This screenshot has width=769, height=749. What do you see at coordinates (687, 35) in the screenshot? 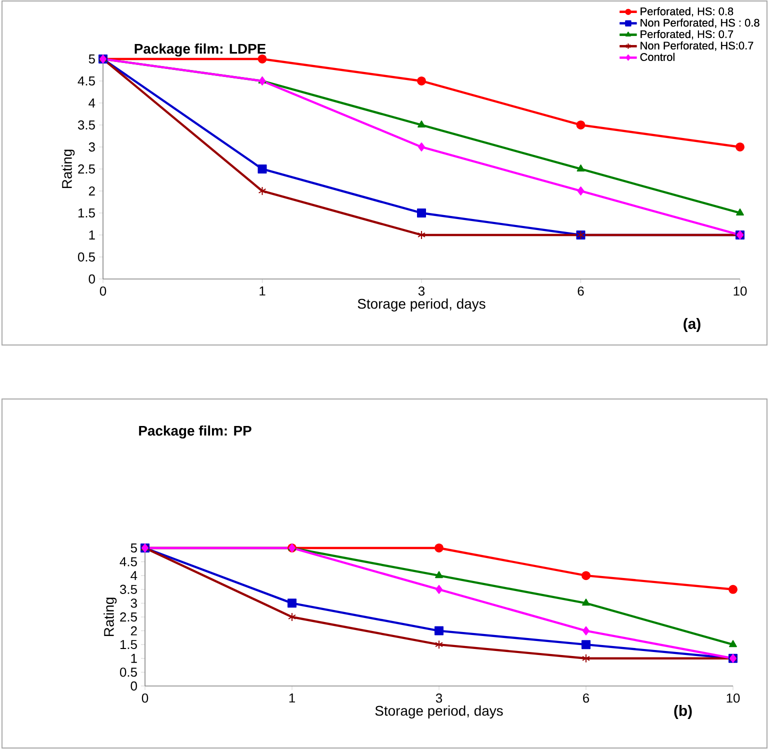
I see `legend-label: Perforated, HS: 0.7` at bounding box center [687, 35].